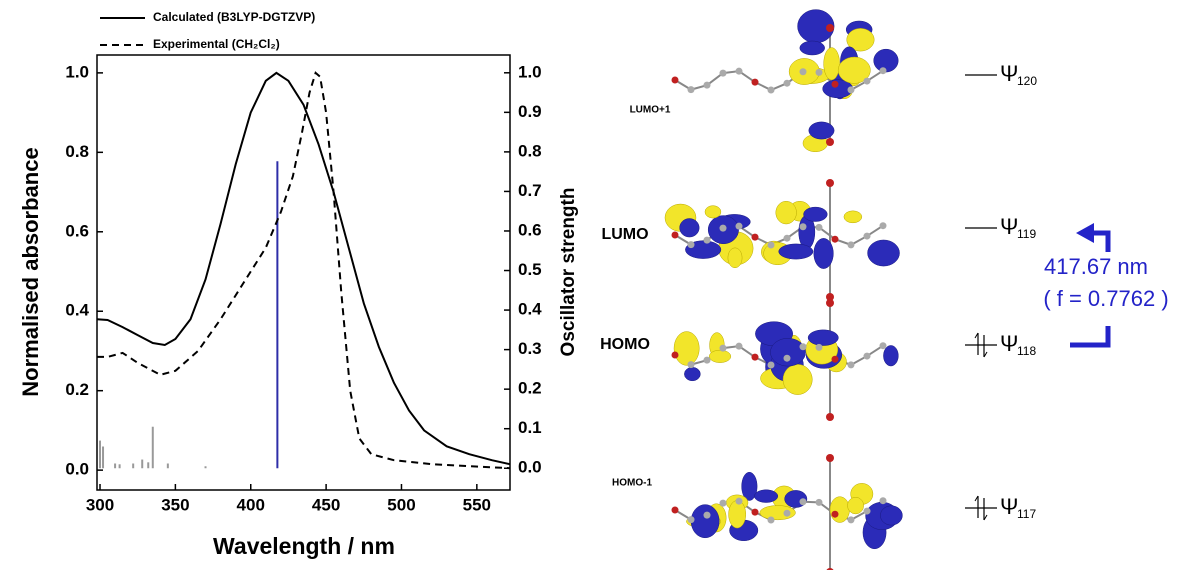  What do you see at coordinates (1101, 241) in the screenshot?
I see `arrow-line` at bounding box center [1101, 241].